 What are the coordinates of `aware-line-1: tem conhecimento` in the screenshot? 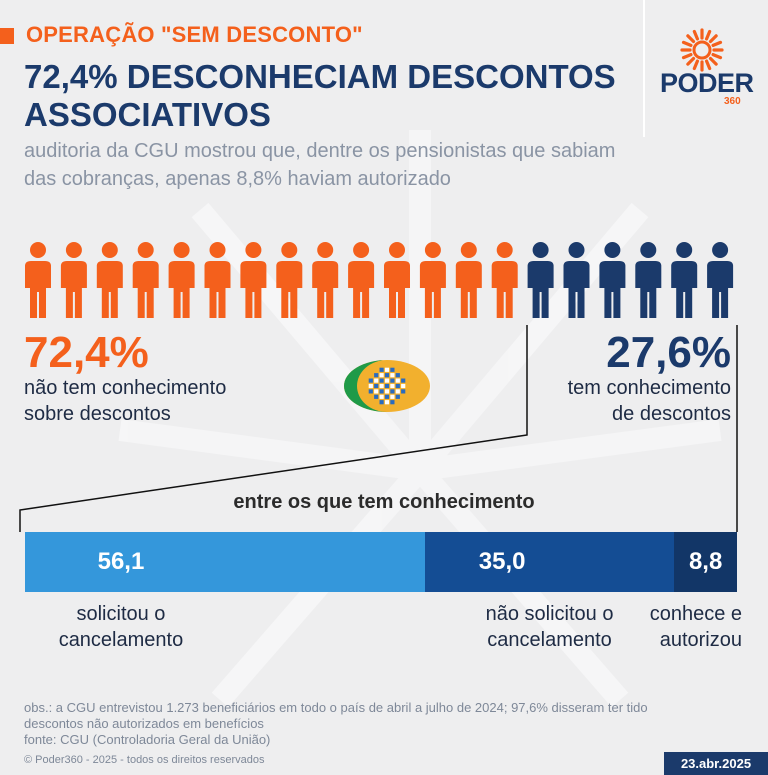 It's located at (649, 388).